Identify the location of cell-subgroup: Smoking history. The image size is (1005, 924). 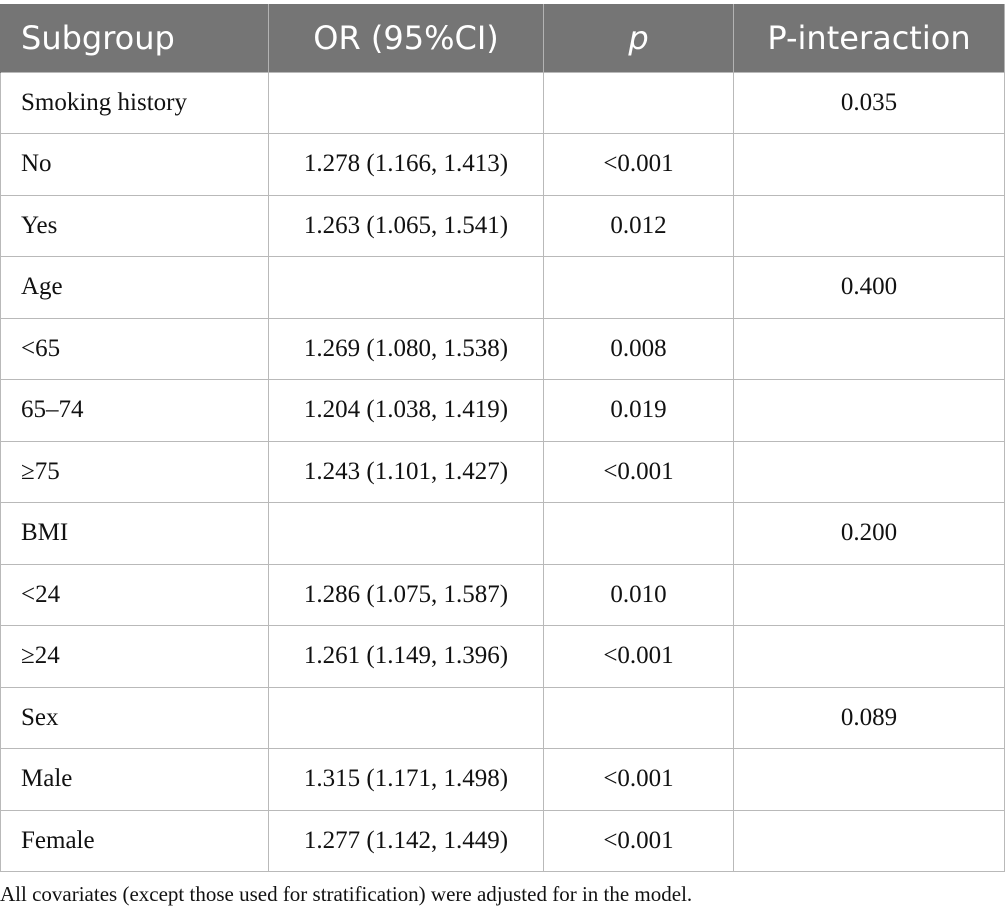
(134, 102).